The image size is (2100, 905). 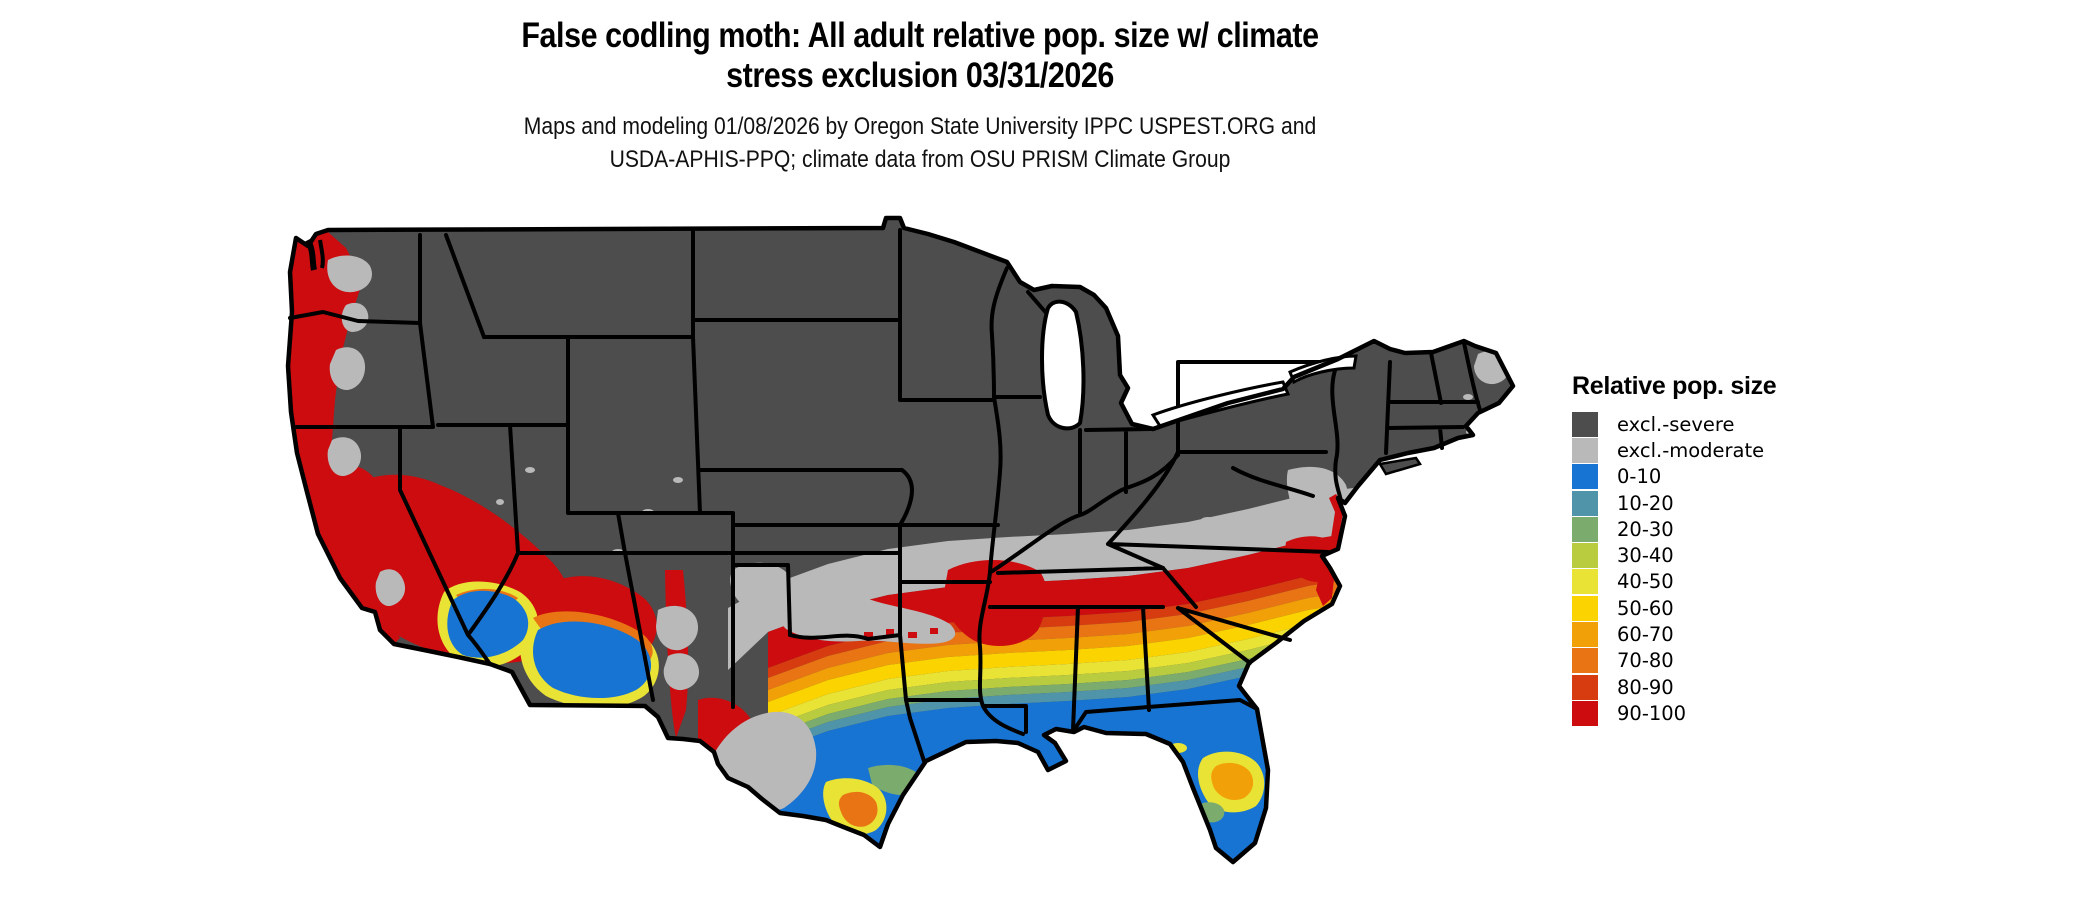 What do you see at coordinates (1063, 365) in the screenshot?
I see `lake-michigan` at bounding box center [1063, 365].